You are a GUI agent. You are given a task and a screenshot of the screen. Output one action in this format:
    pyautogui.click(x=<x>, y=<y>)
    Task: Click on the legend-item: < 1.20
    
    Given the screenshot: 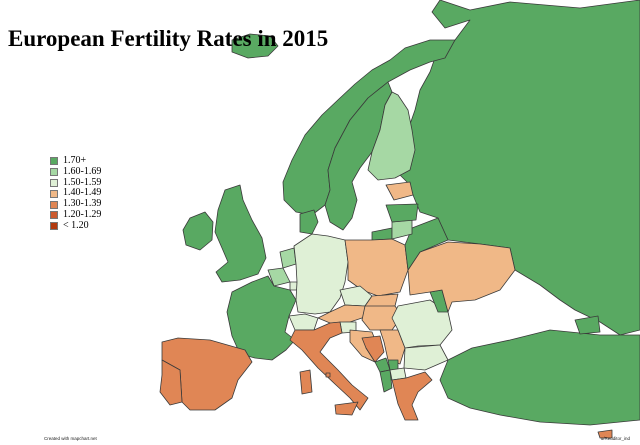 What is the action you would take?
    pyautogui.click(x=75, y=225)
    